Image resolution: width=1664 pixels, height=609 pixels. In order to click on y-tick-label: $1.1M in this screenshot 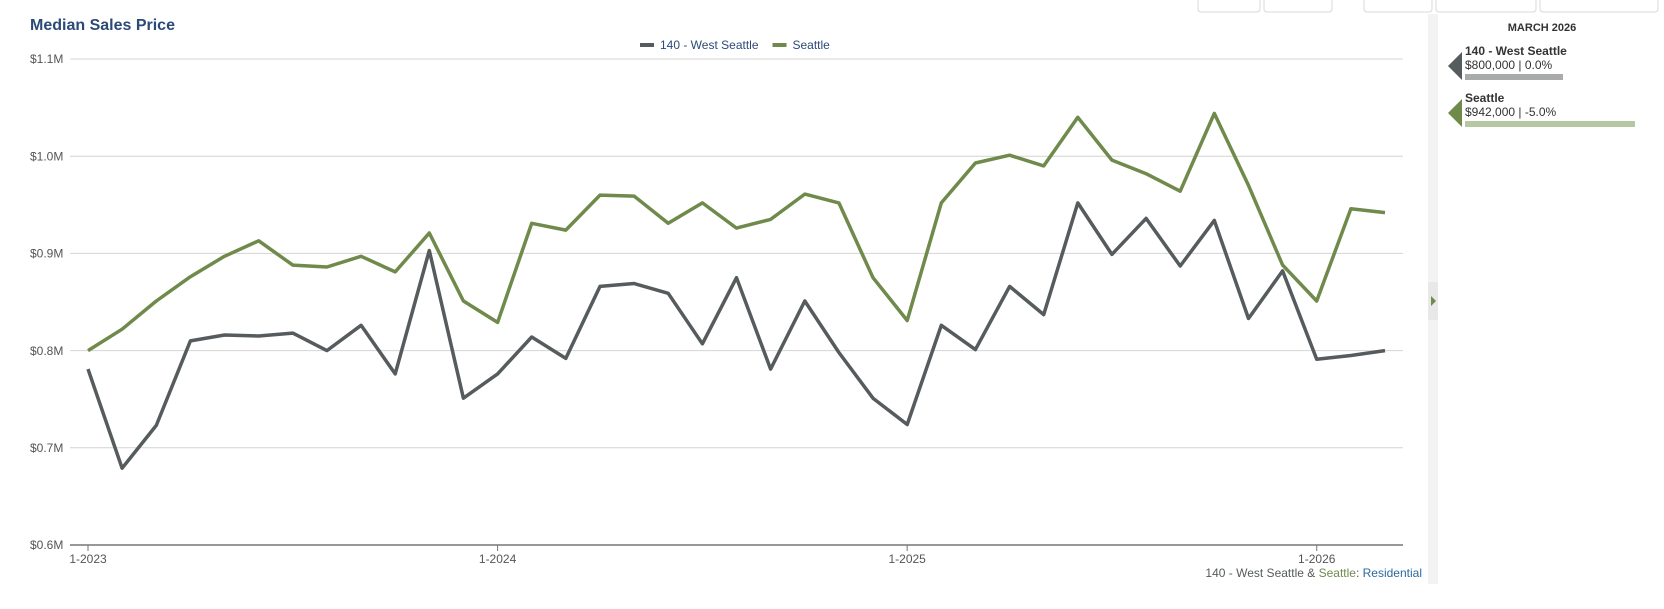, I will do `click(46, 59)`.